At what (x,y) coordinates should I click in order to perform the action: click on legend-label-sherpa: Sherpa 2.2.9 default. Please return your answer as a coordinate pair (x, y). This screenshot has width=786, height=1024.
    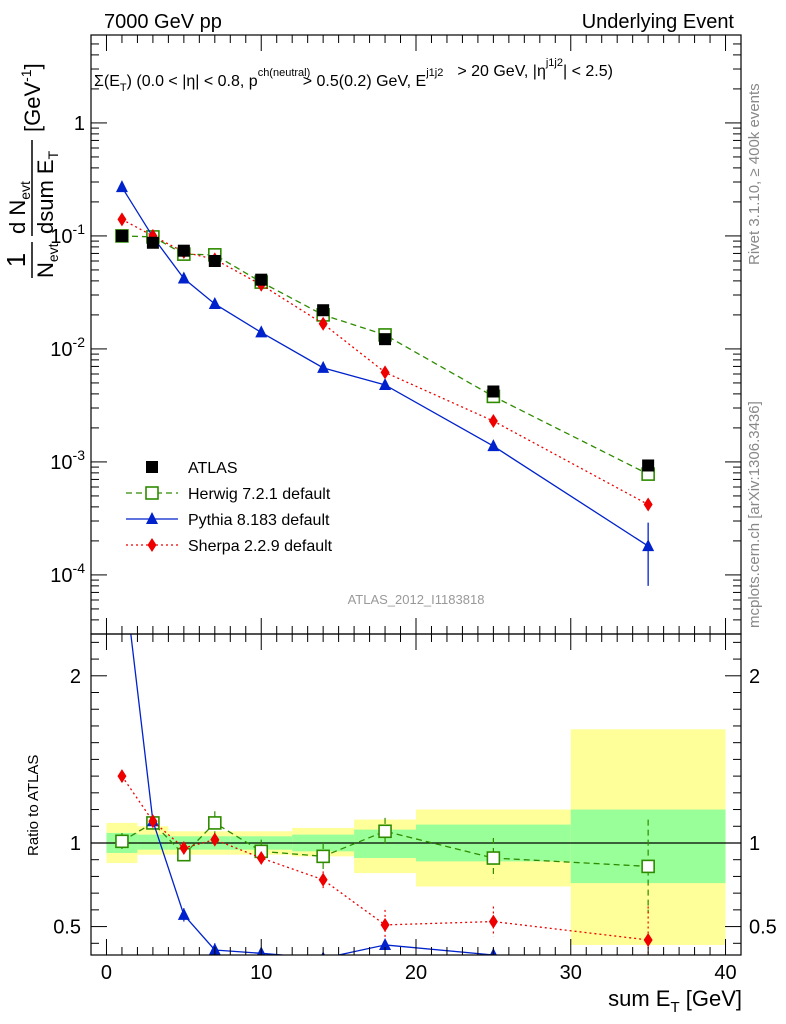
    Looking at the image, I should click on (260, 546).